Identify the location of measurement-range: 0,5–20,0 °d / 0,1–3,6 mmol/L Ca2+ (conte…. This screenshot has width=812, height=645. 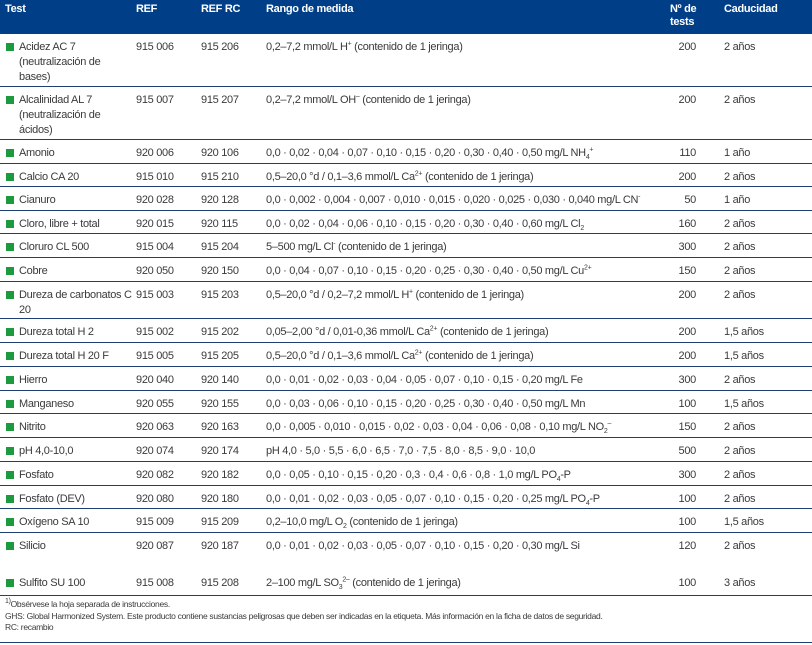
(400, 177).